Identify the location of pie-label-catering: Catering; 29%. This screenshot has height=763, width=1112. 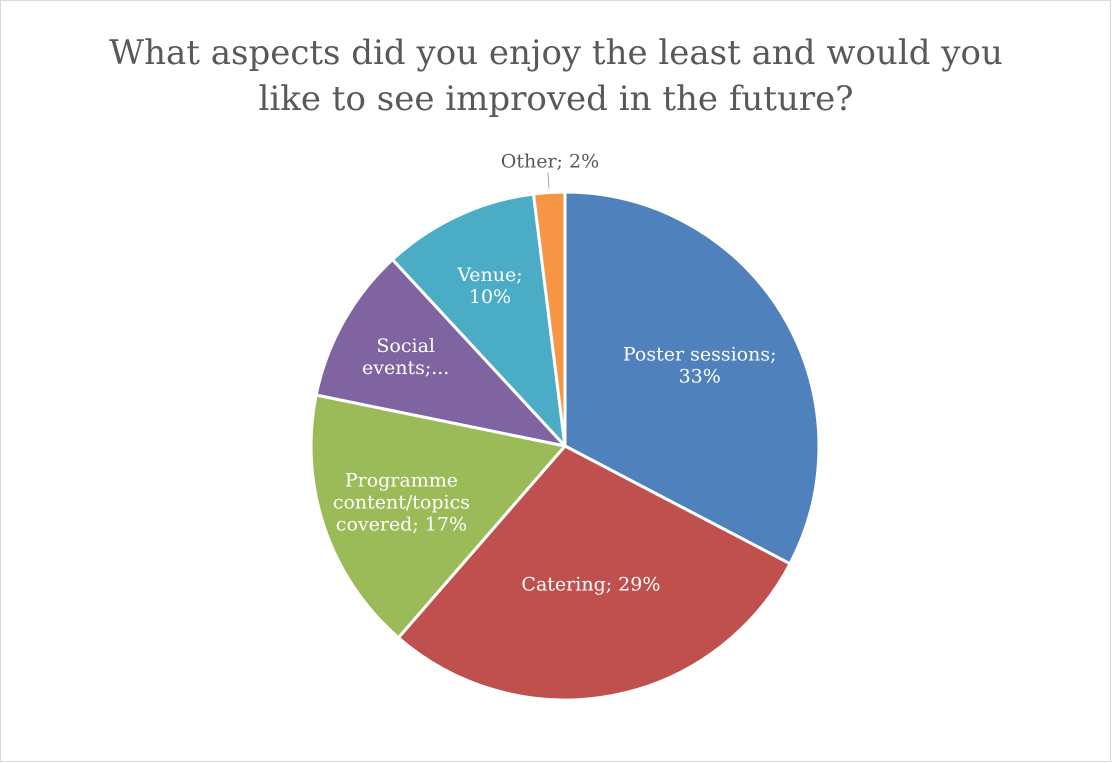
(590, 584).